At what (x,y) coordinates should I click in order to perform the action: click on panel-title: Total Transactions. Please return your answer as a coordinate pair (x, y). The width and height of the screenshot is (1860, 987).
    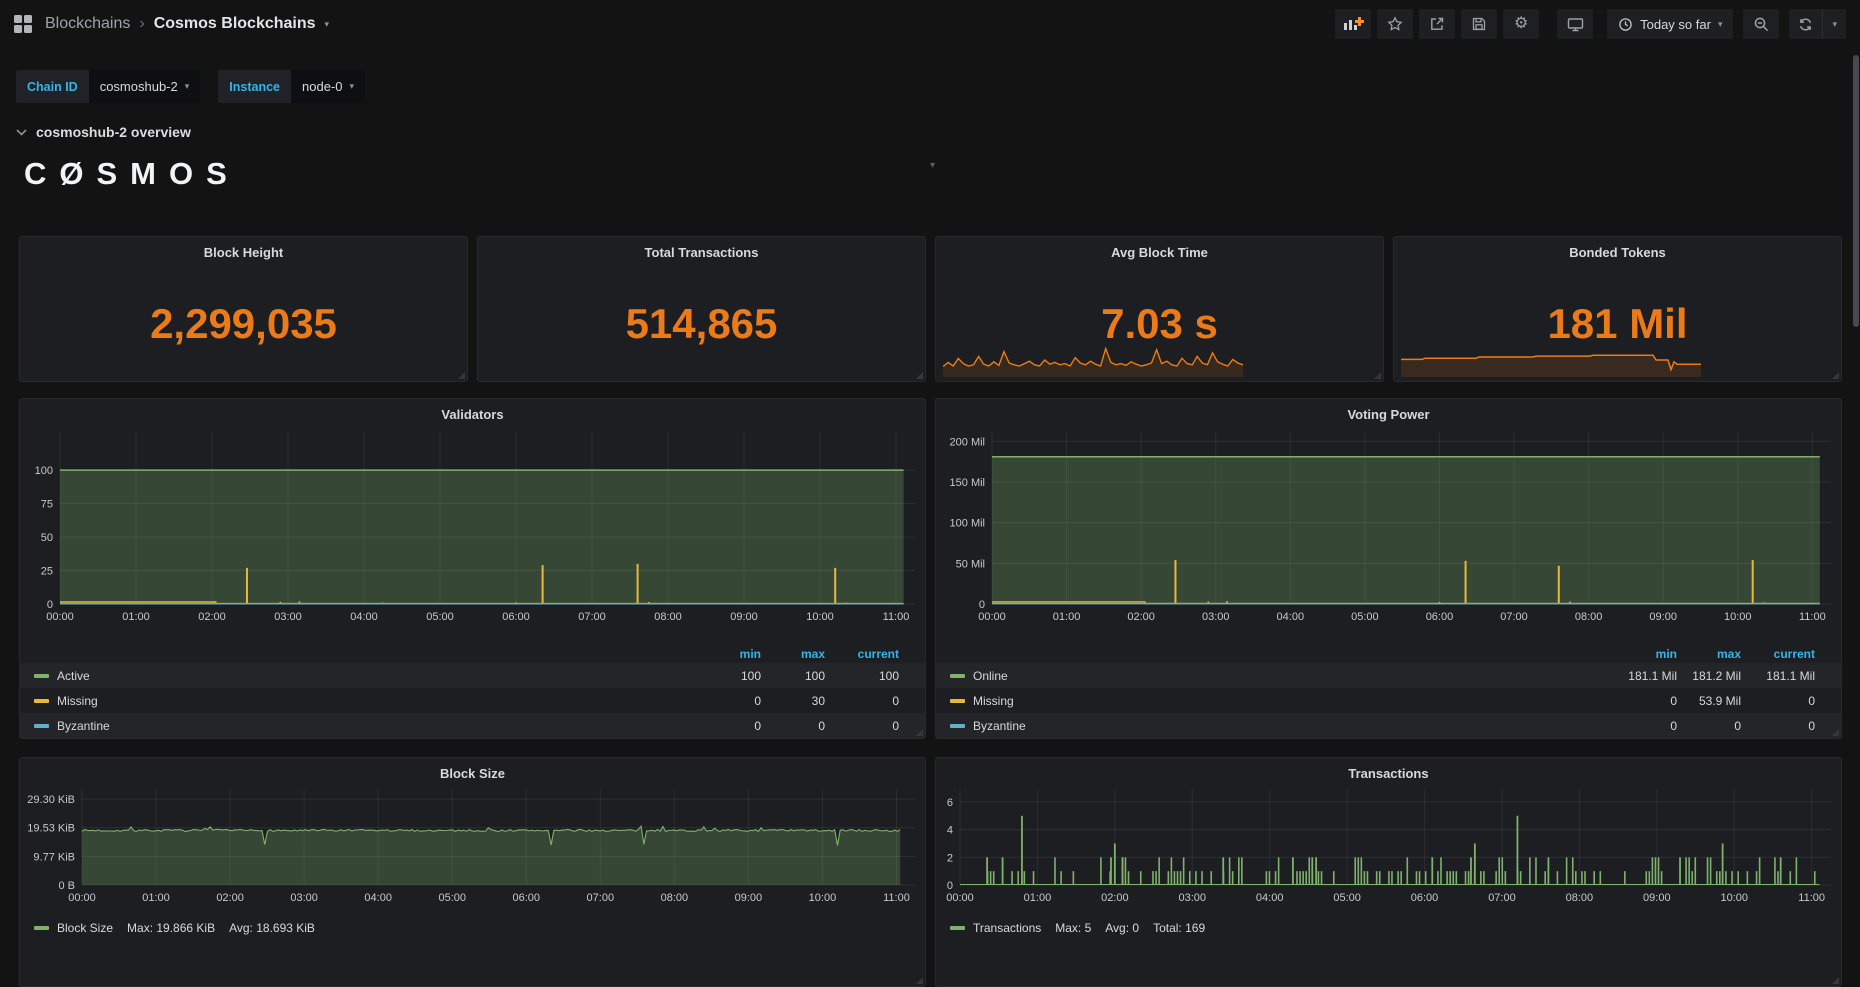
    Looking at the image, I should click on (701, 252).